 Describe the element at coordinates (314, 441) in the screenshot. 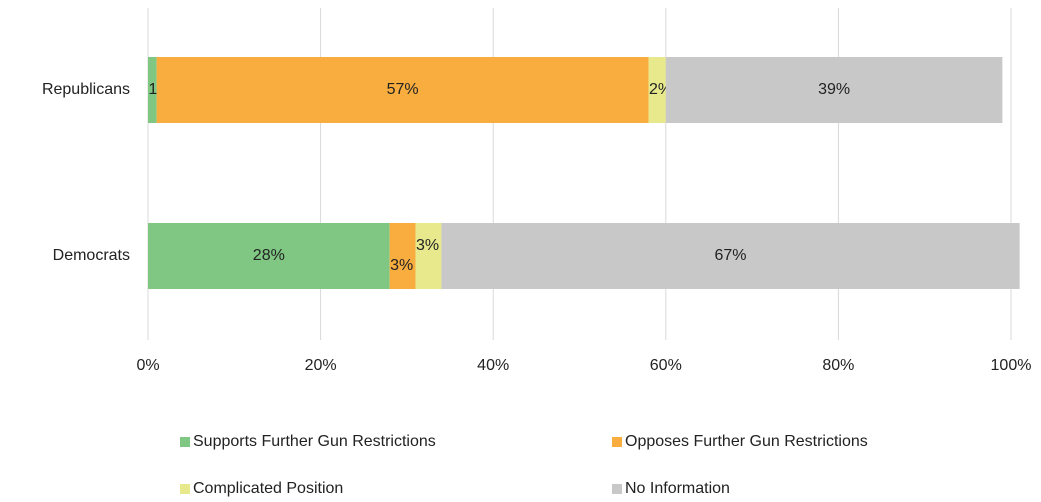

I see `legend-label: Supports Further Gun Restrictions` at that location.